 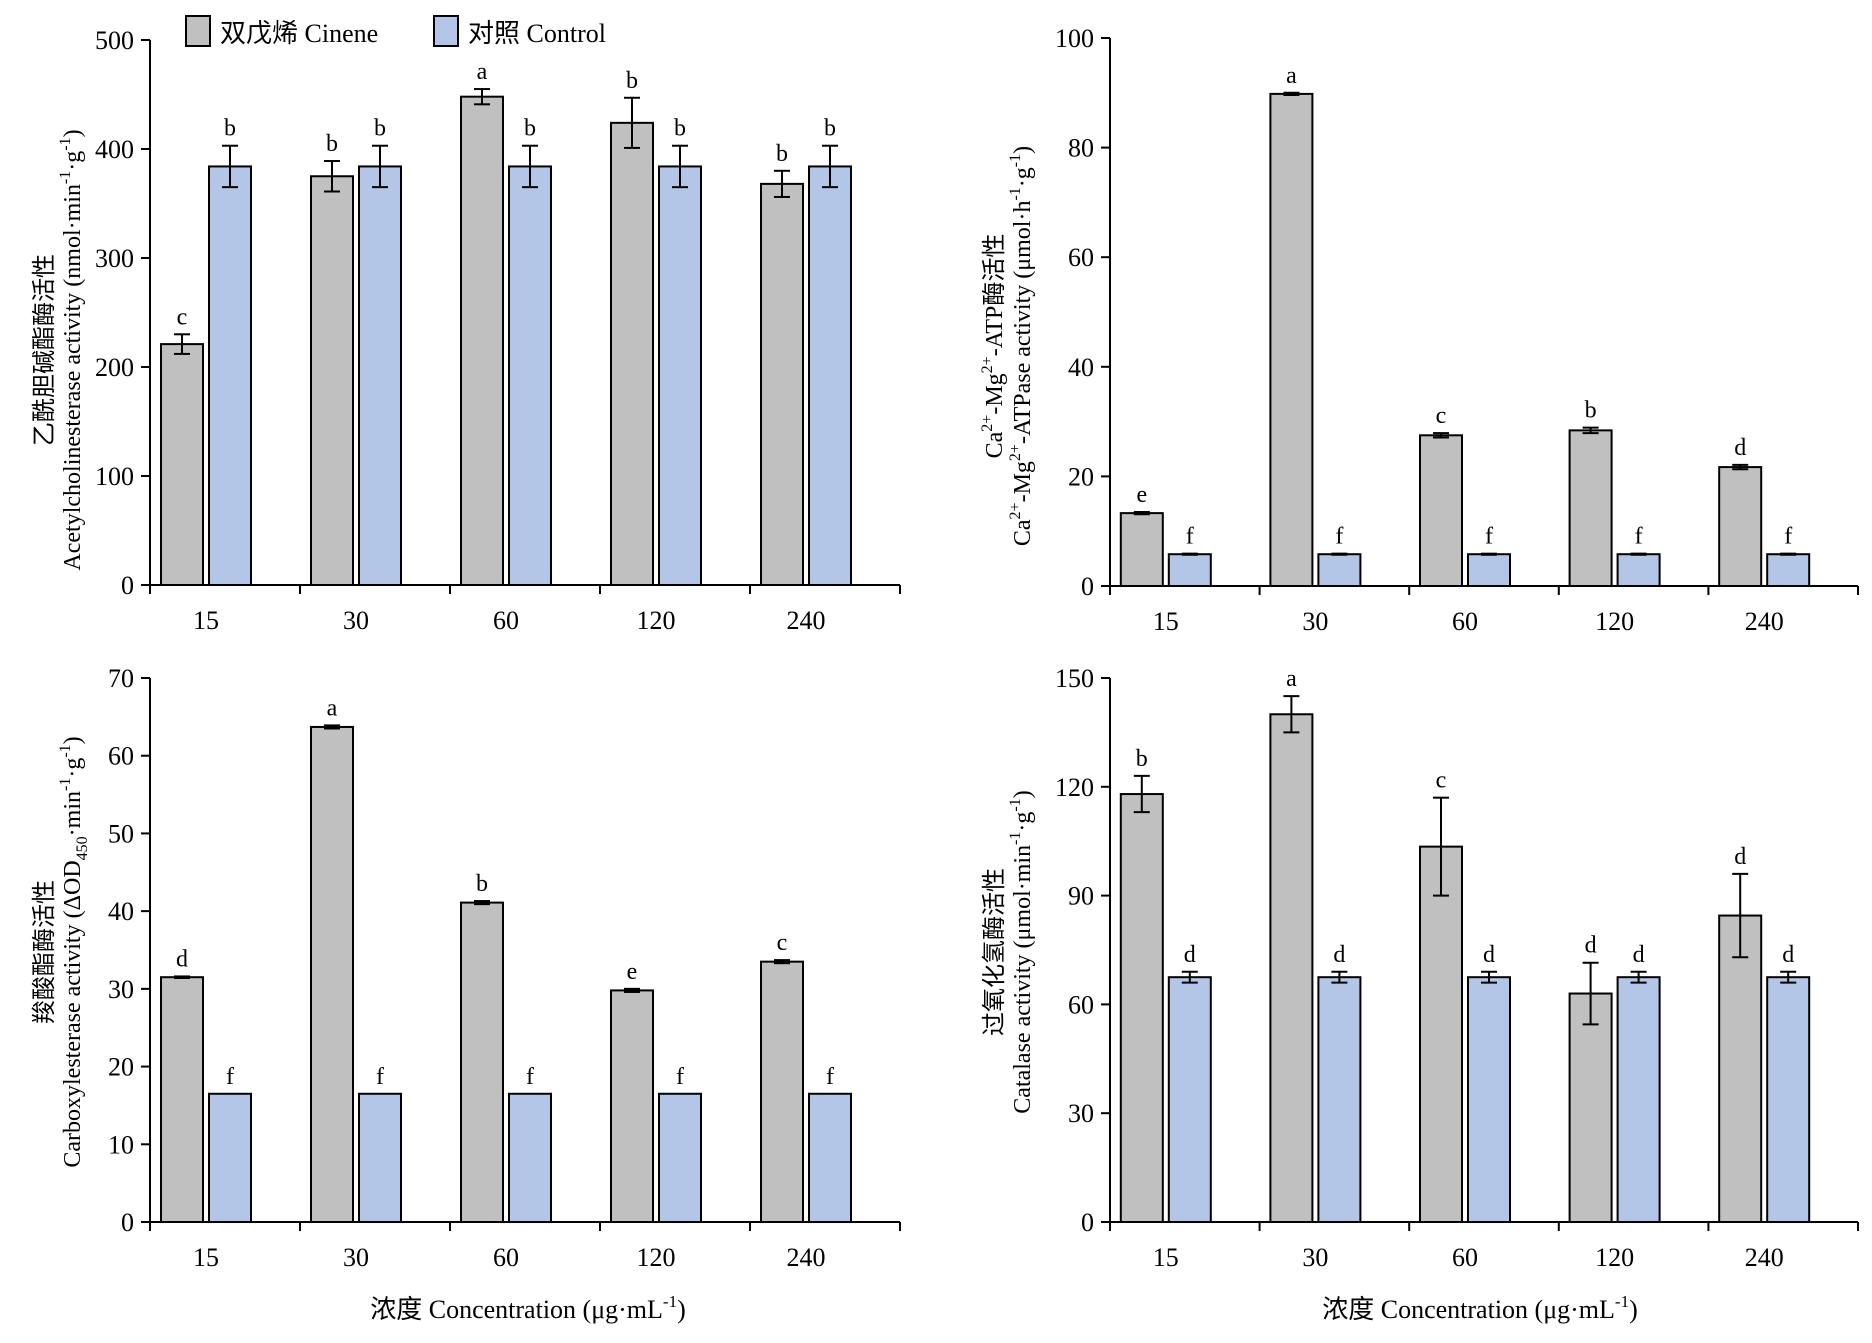 What do you see at coordinates (528, 1308) in the screenshot?
I see `xlabel-left: 浓度 Concentration (μg·mL-1)` at bounding box center [528, 1308].